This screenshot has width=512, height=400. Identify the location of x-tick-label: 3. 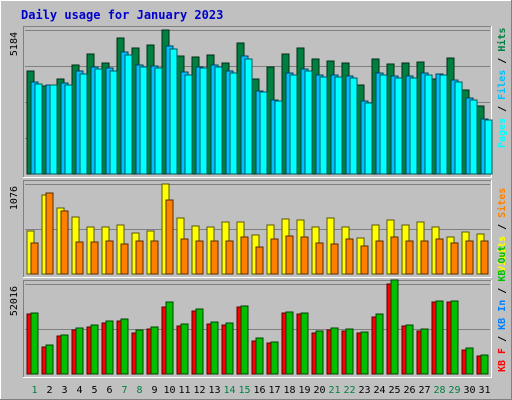
(64, 390).